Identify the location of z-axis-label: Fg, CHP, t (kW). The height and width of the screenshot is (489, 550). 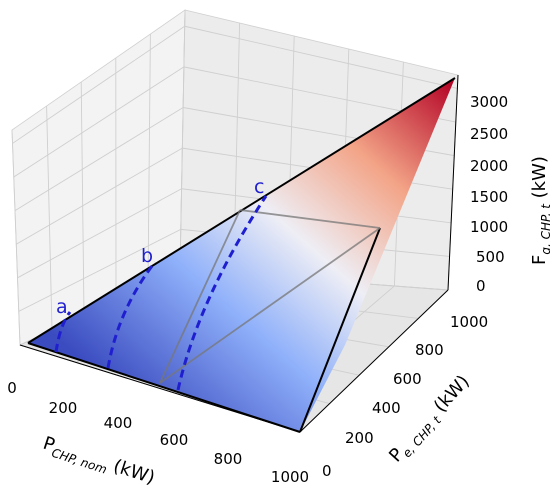
(539, 210).